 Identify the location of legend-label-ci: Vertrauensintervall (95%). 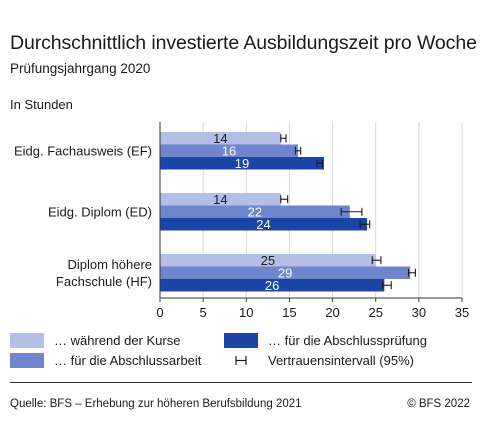
(341, 360).